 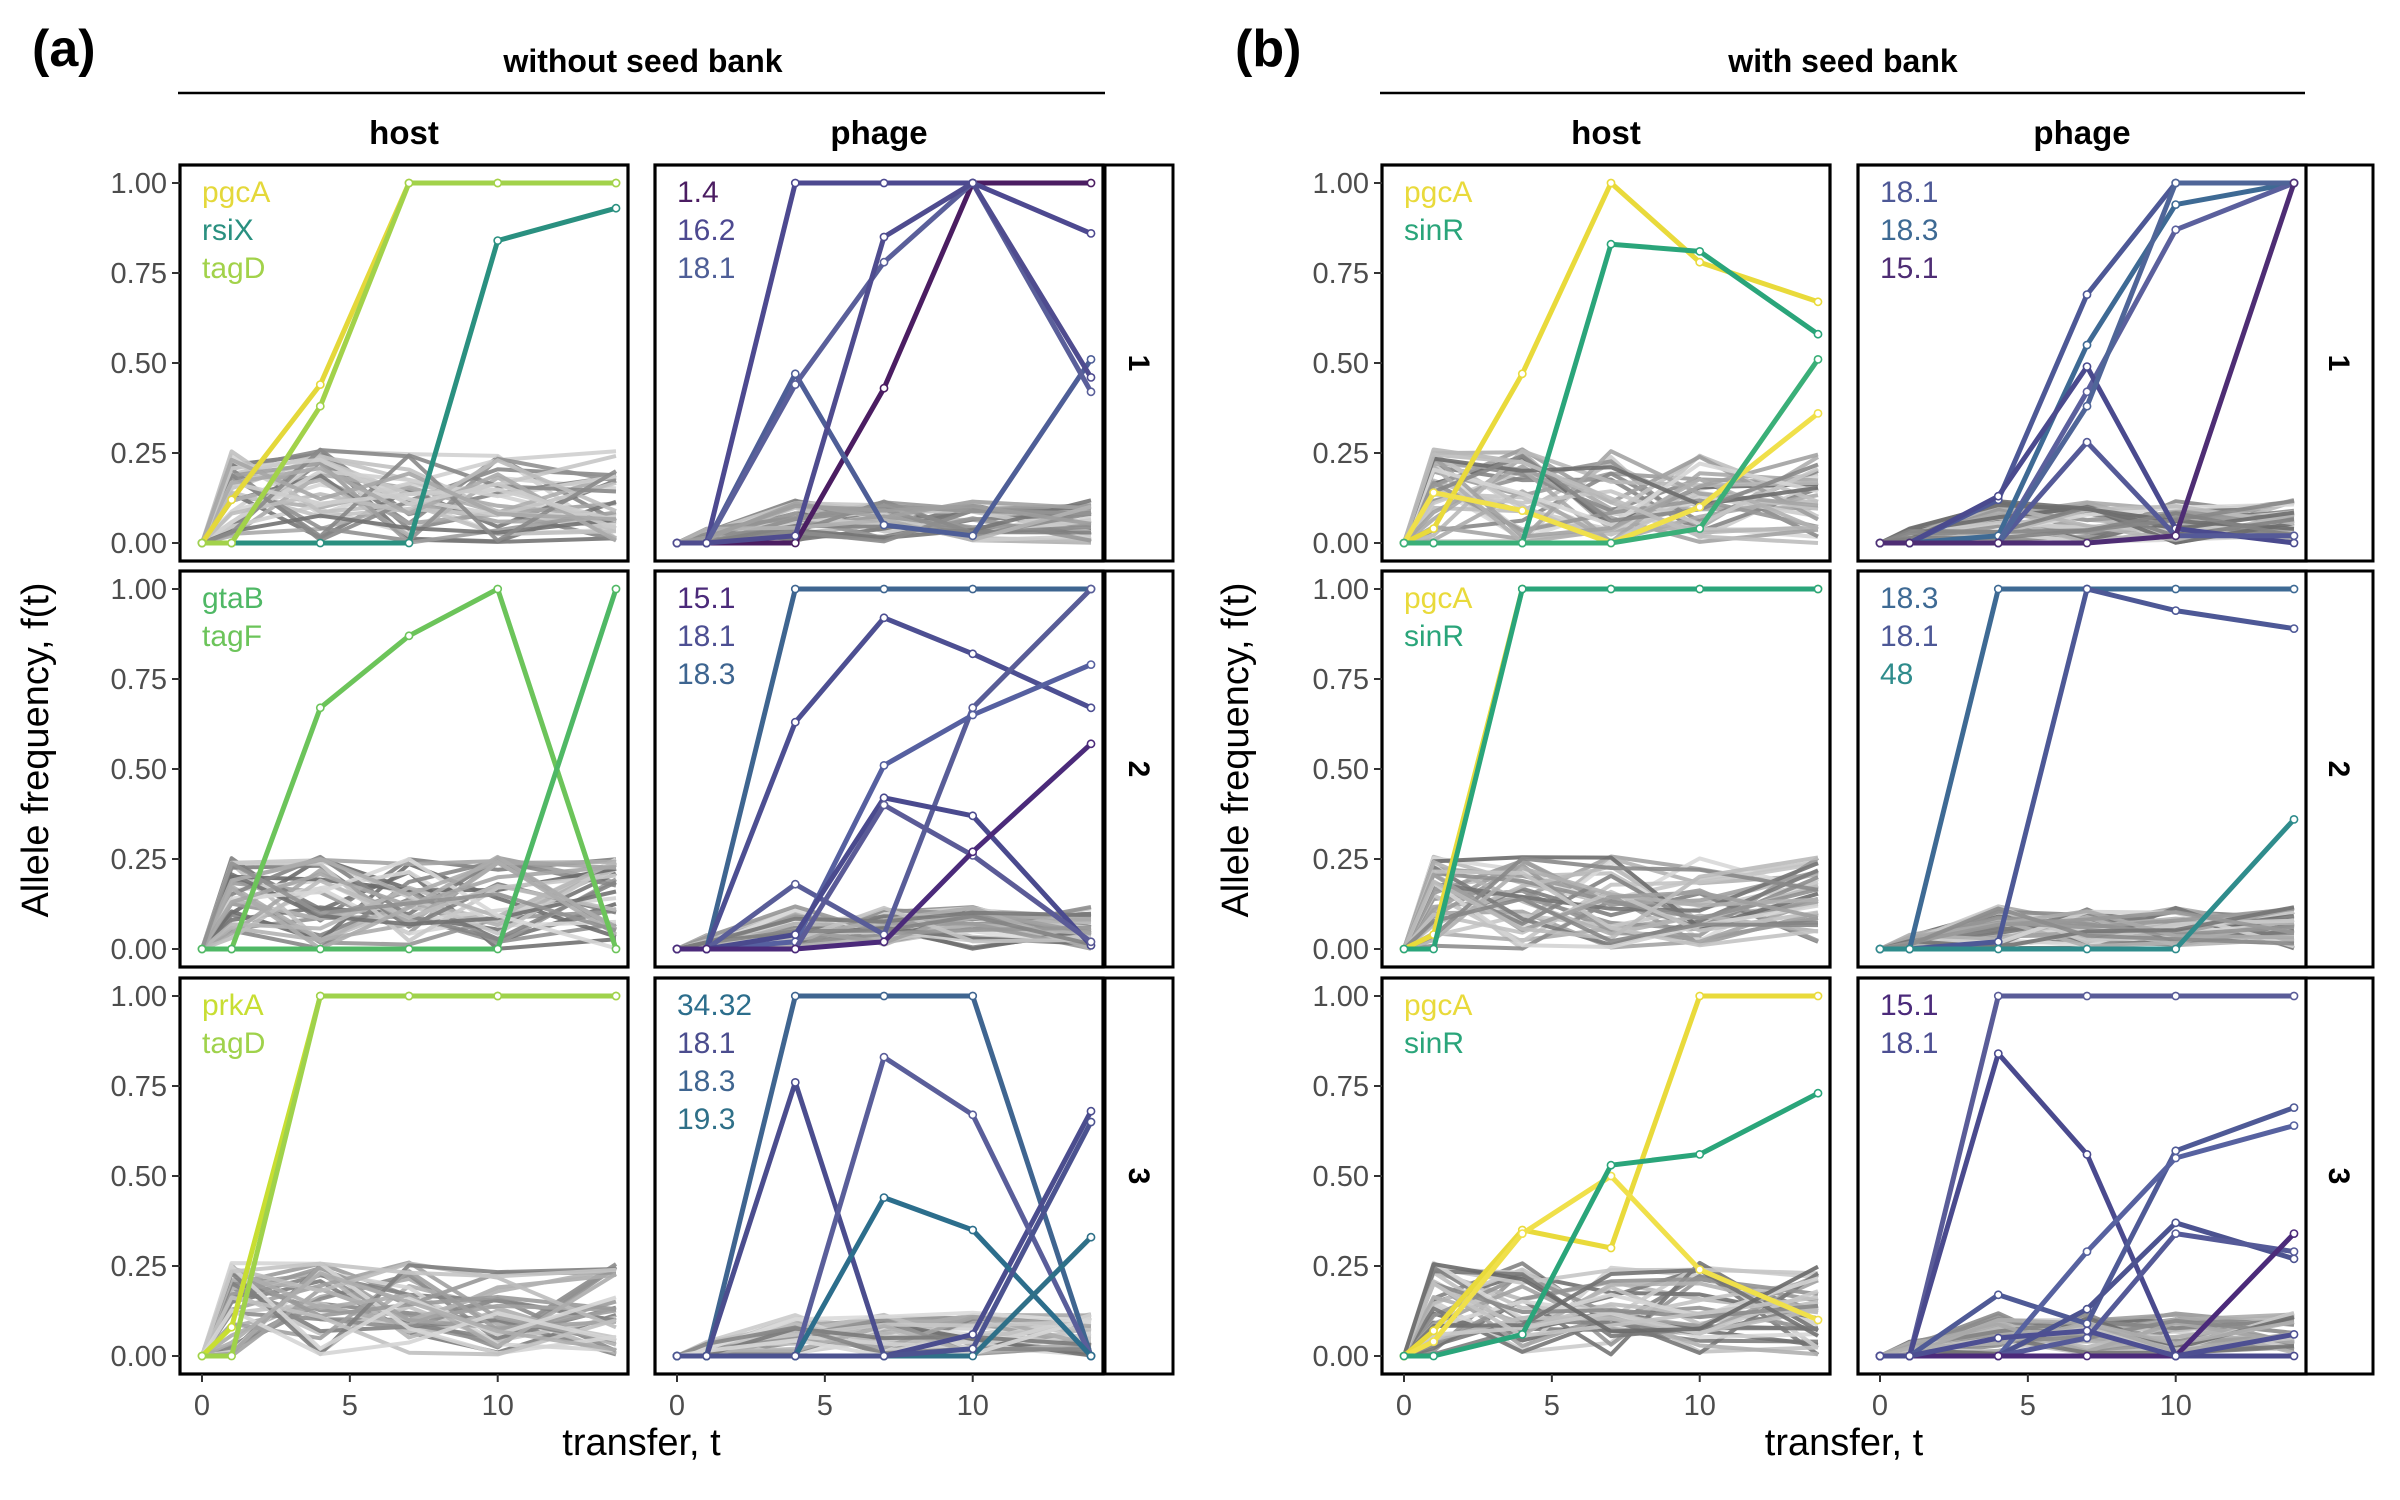 I want to click on series-label: 15.1, so click(x=1909, y=1005).